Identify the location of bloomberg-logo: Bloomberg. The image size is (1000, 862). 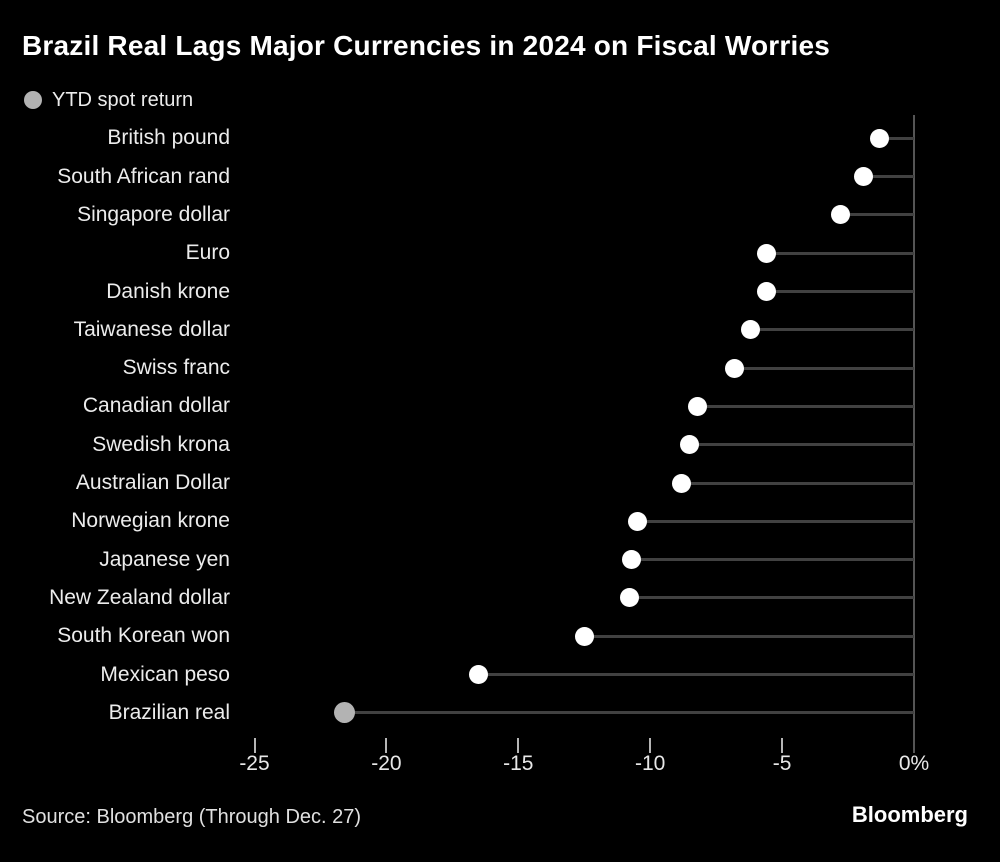
(909, 814).